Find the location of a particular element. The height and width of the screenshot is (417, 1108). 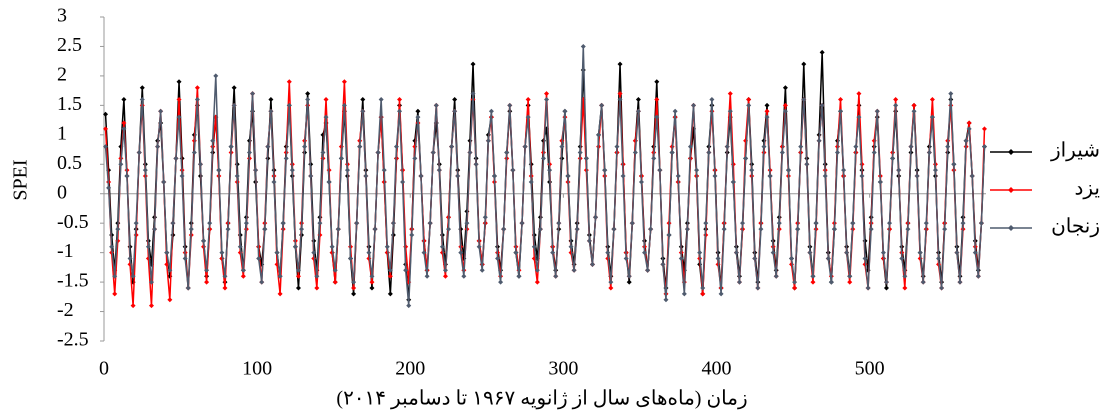

y-tick-label: 0.5 is located at coordinates (69, 163).